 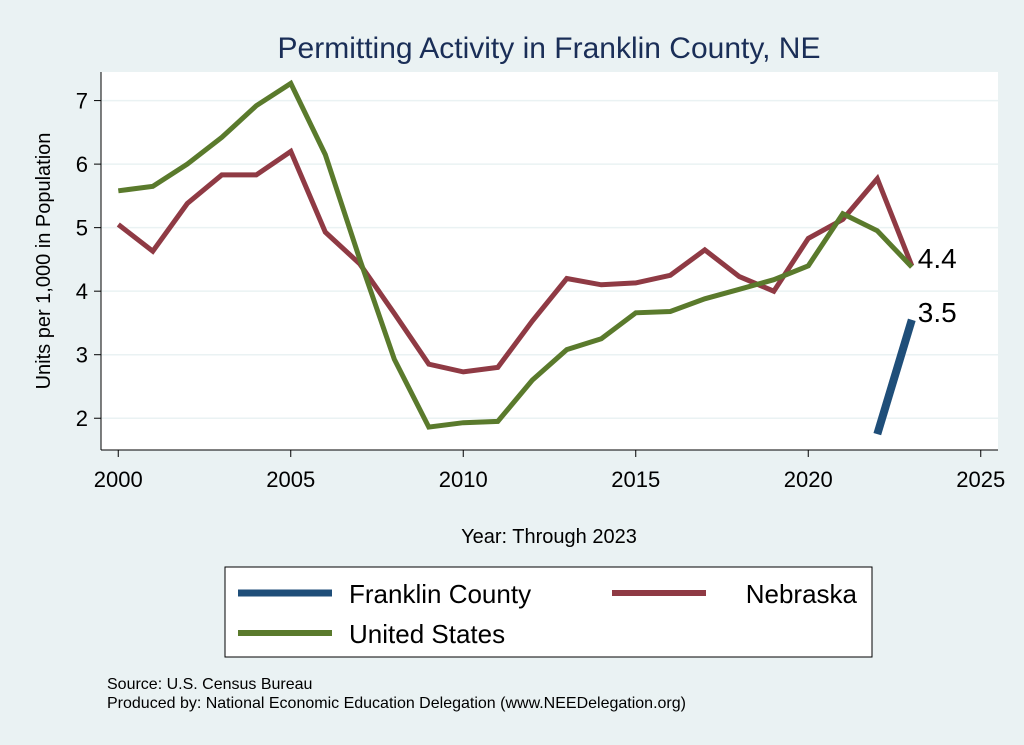 What do you see at coordinates (82, 355) in the screenshot?
I see `y-tick-label: 3` at bounding box center [82, 355].